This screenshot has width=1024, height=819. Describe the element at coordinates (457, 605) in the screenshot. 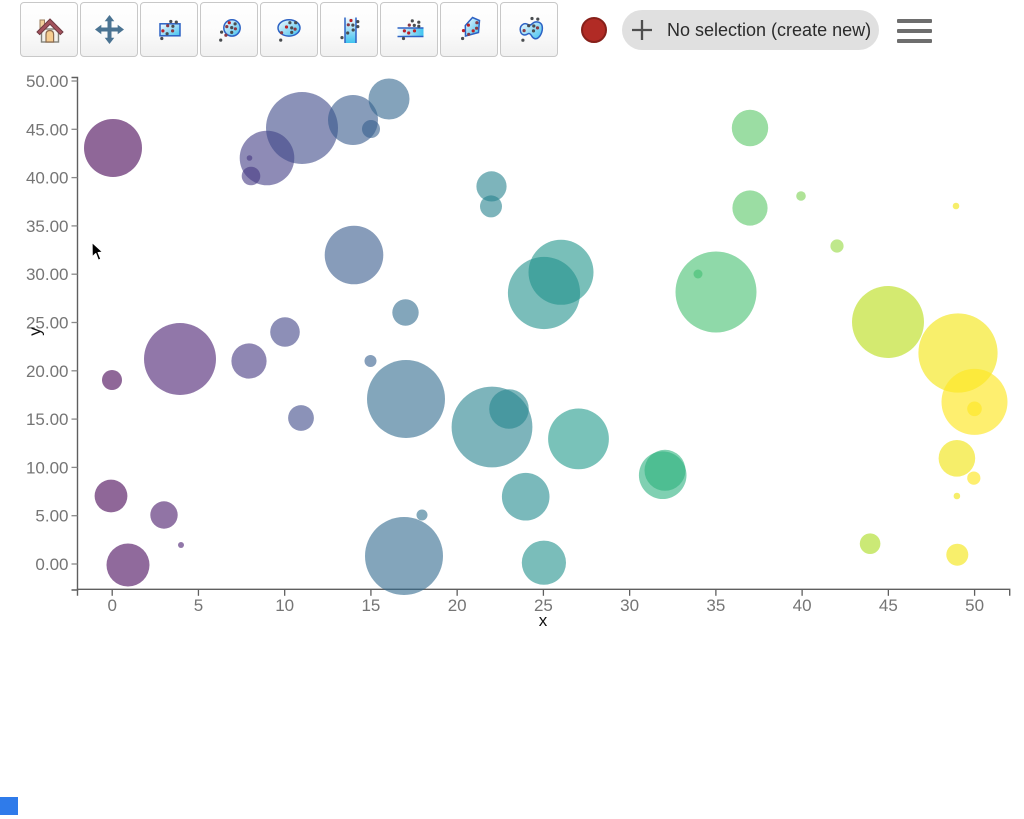

I see `svg-text: 20` at that location.